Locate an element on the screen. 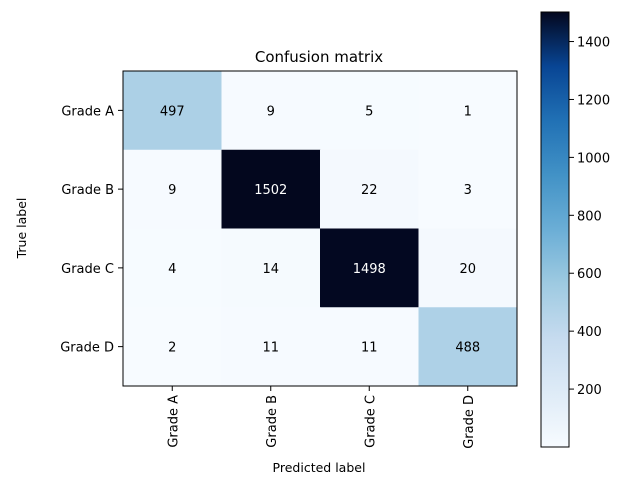  x-axis-ticks: Grade A Grade B Grade C Grade D is located at coordinates (321, 417).